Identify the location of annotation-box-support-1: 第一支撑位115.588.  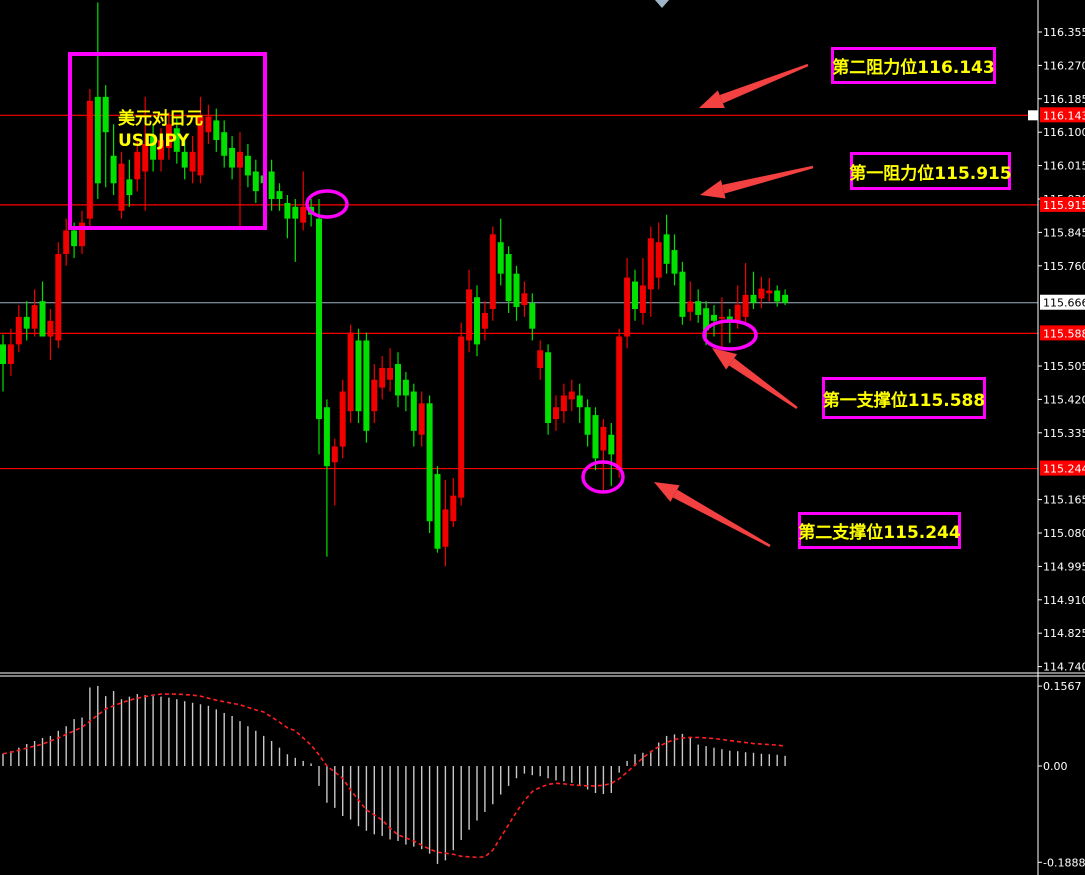
(904, 398).